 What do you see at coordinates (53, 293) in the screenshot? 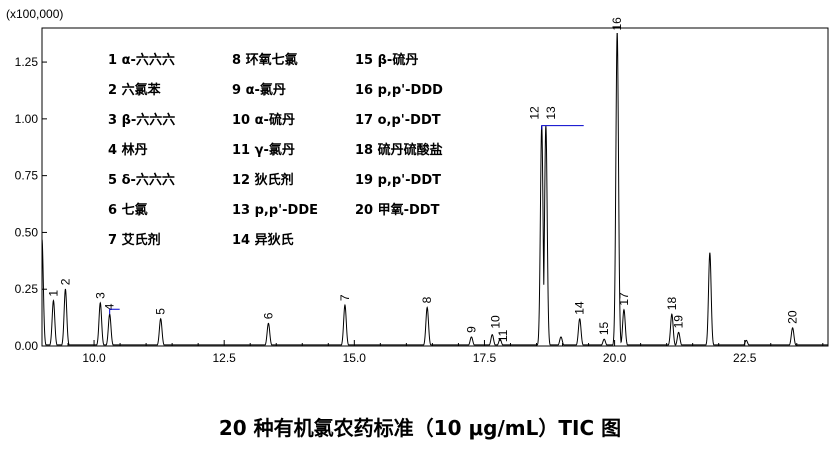
I see `peak-label: 1` at bounding box center [53, 293].